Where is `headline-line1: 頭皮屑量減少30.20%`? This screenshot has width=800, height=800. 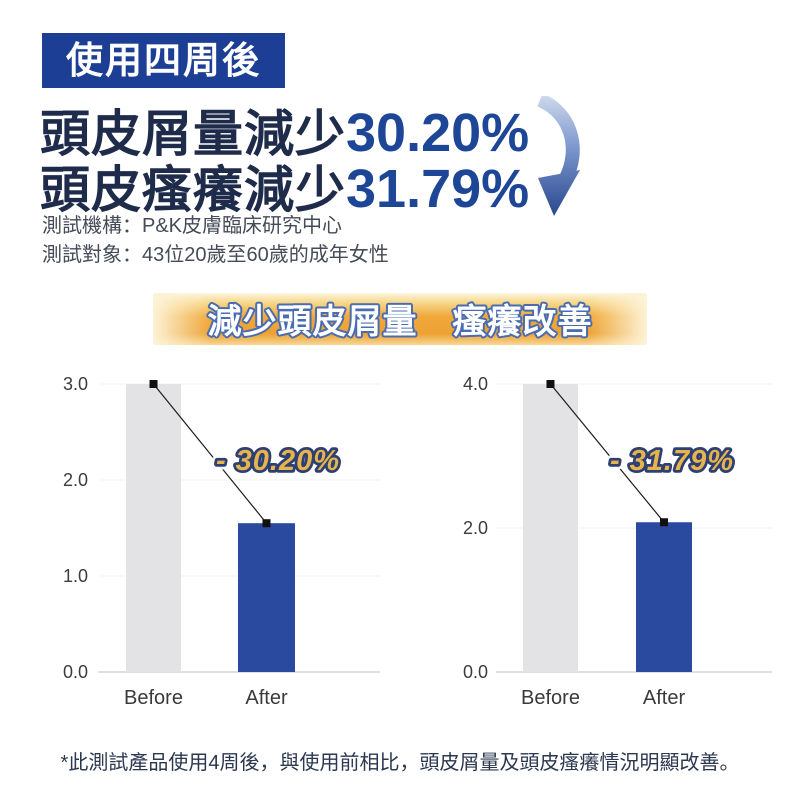 headline-line1: 頭皮屑量減少30.20% is located at coordinates (284, 130).